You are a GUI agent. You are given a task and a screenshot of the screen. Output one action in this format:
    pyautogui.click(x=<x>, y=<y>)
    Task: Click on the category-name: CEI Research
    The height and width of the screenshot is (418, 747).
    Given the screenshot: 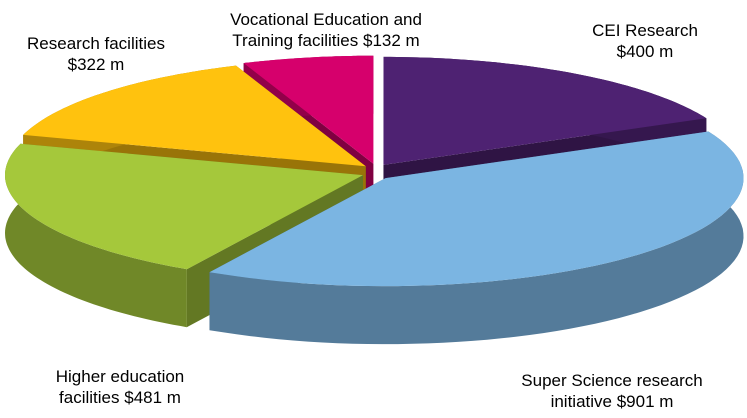 What is the action you would take?
    pyautogui.click(x=645, y=30)
    